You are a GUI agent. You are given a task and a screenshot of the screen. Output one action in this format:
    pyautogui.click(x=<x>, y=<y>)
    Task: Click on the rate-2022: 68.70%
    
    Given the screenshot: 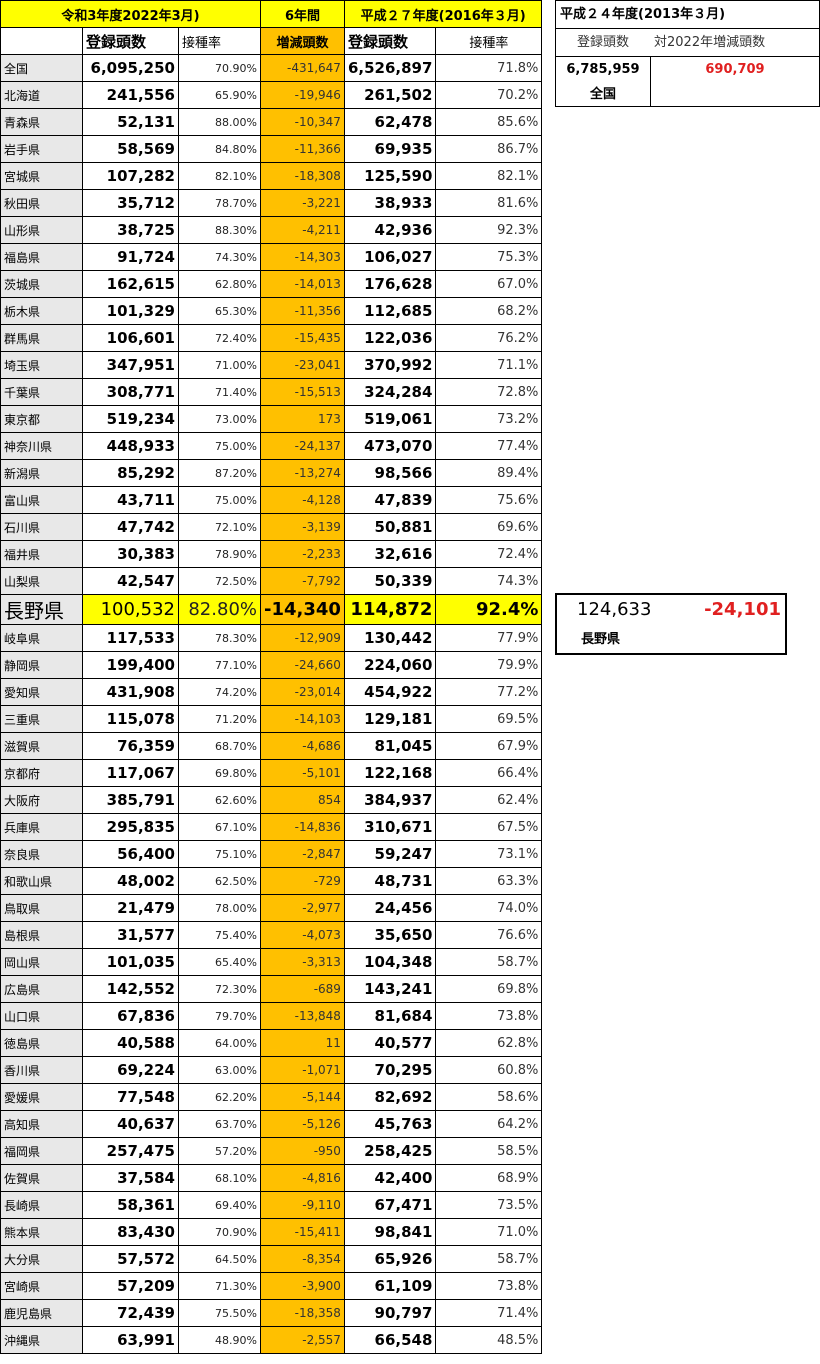 What is the action you would take?
    pyautogui.click(x=219, y=746)
    